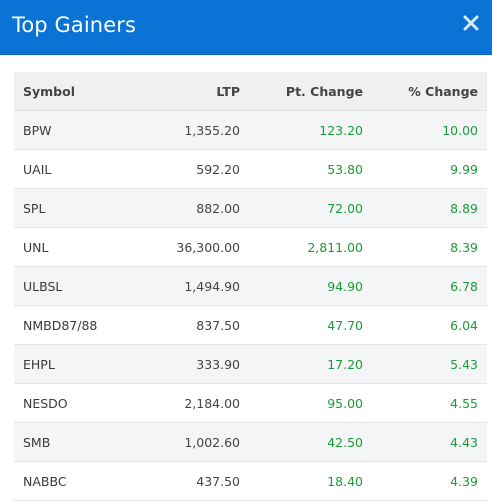 The height and width of the screenshot is (501, 492). Describe the element at coordinates (301, 325) in the screenshot. I see `pt-change-cell: 47.70` at that location.